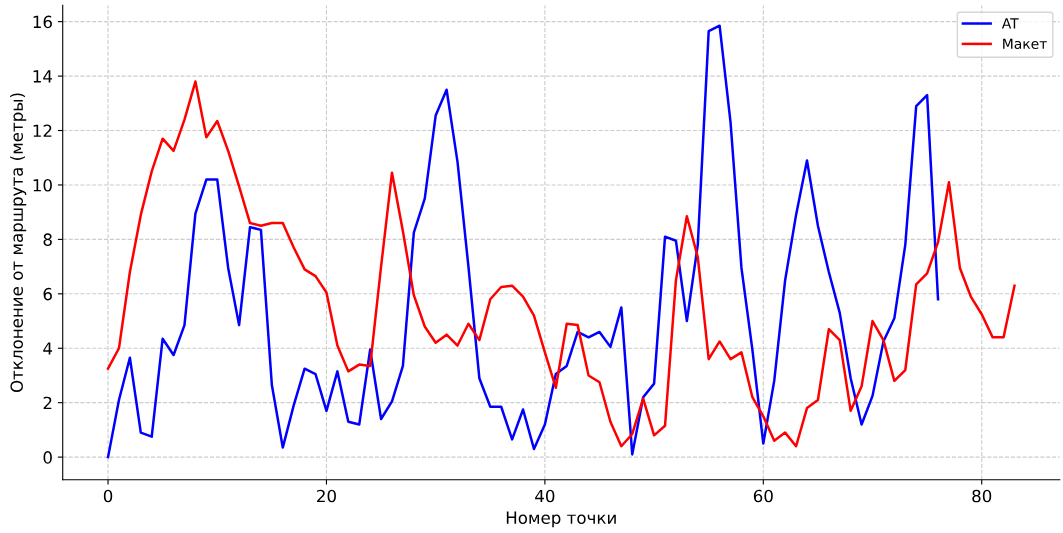  What do you see at coordinates (326, 496) in the screenshot?
I see `x-tick-label: 20` at bounding box center [326, 496].